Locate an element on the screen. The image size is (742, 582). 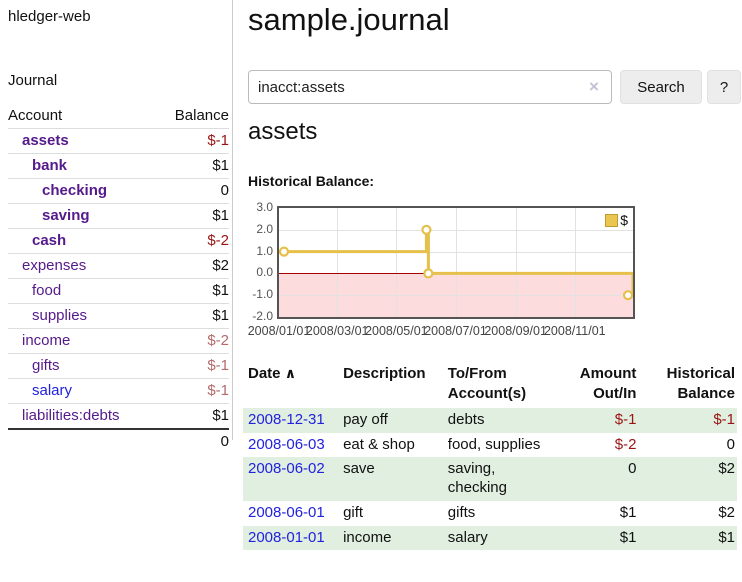
account-row: cash $-2 is located at coordinates (118, 241).